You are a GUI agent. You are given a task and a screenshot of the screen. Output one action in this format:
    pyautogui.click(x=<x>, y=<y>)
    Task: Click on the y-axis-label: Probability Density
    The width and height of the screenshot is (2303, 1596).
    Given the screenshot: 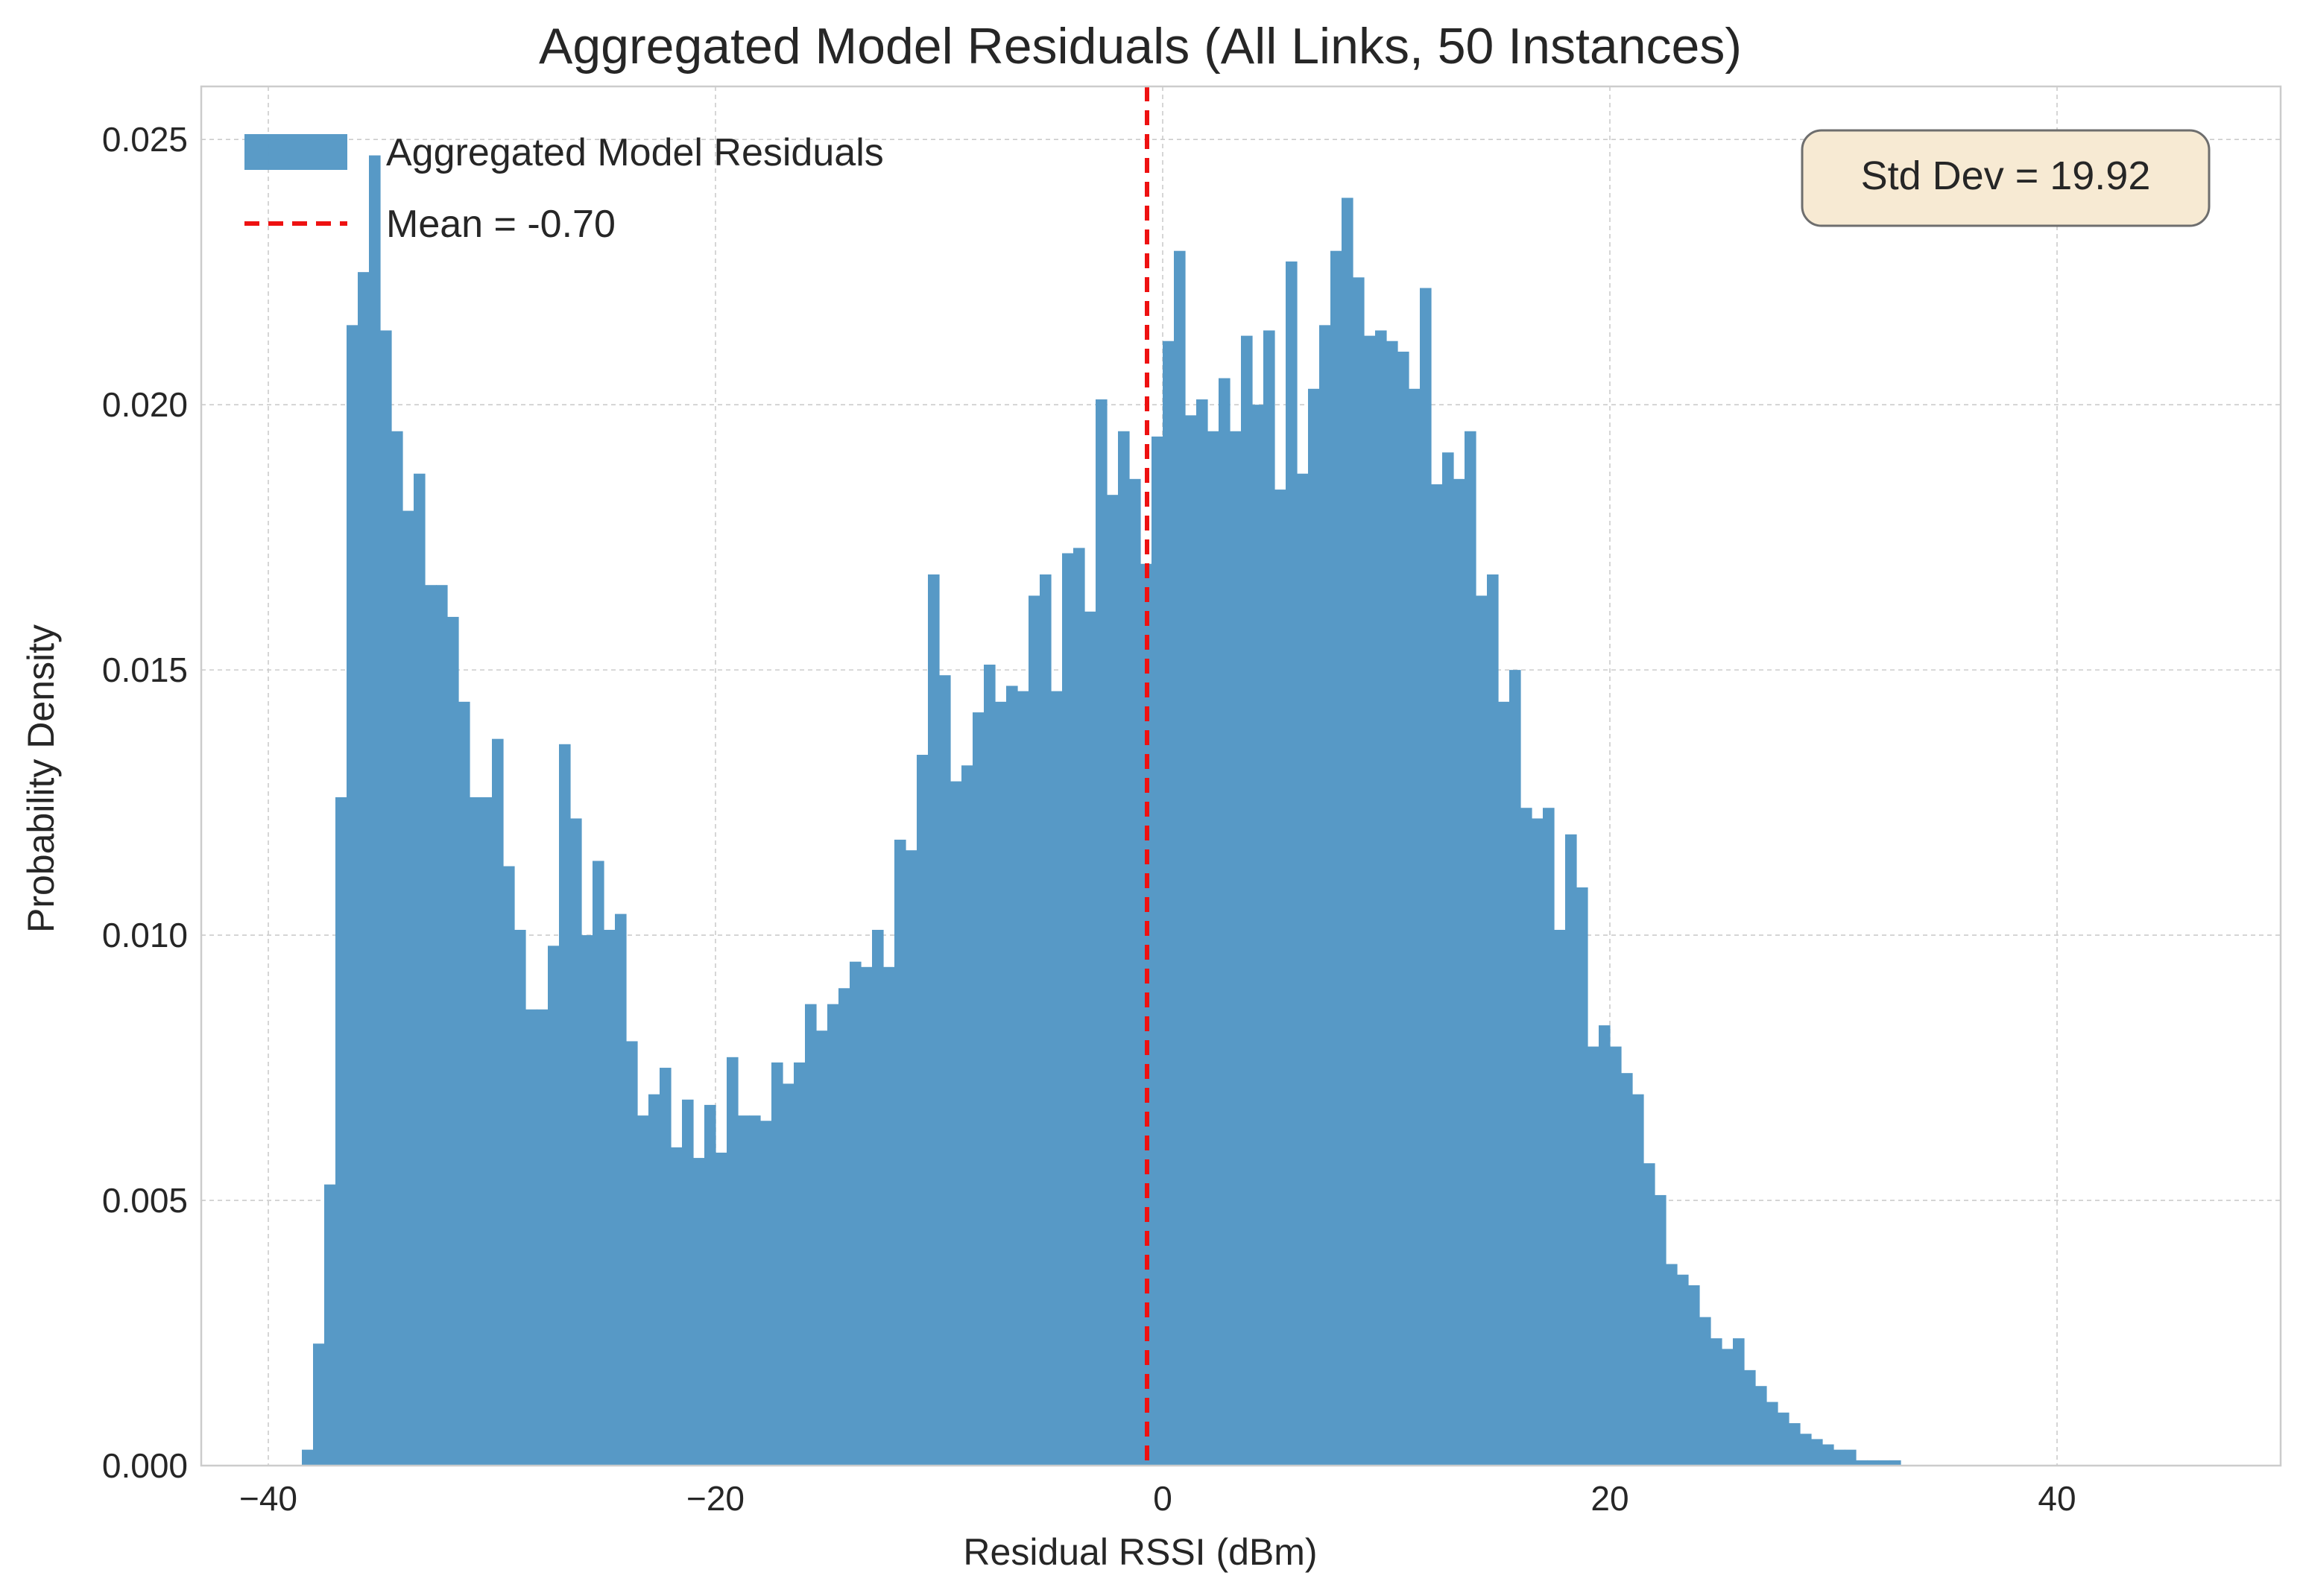 What is the action you would take?
    pyautogui.click(x=41, y=778)
    